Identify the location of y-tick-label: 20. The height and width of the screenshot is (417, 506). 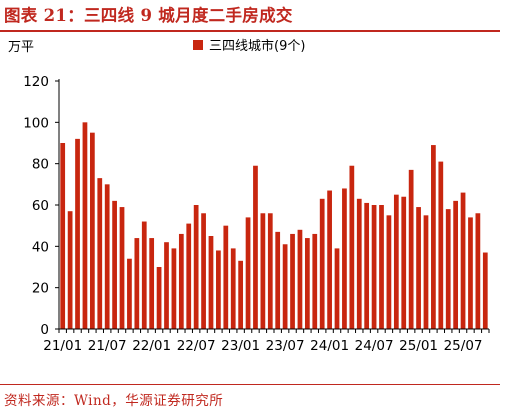
(40, 289).